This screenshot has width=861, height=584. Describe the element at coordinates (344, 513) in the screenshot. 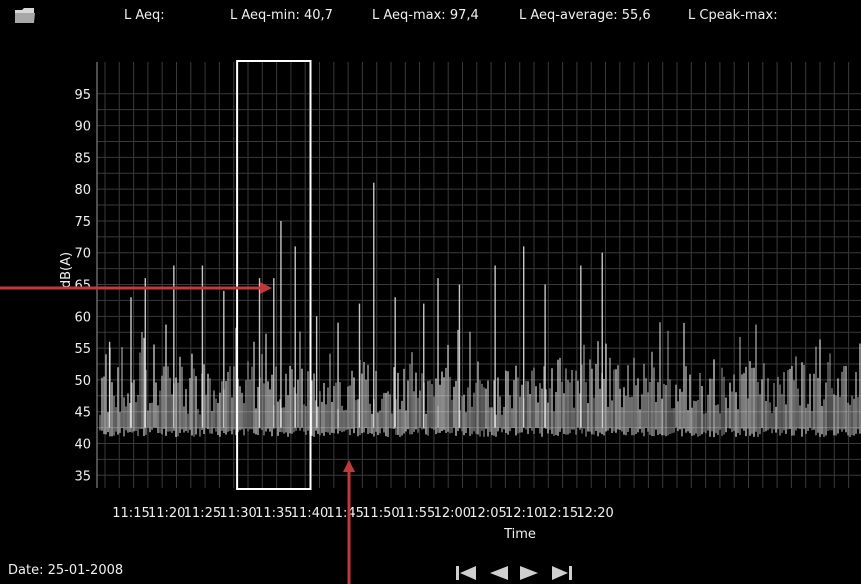

I see `x-tick-label: 11:45` at that location.